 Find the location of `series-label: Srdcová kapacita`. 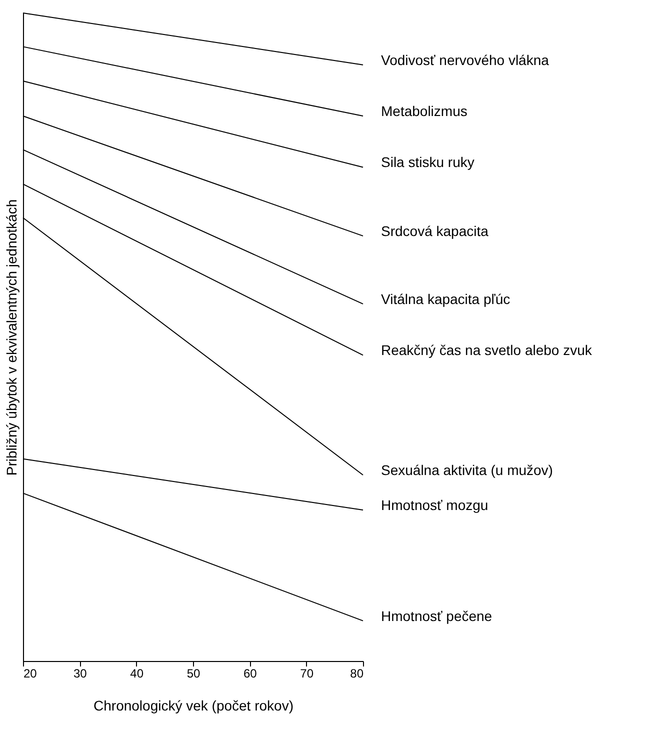

series-label: Srdcová kapacita is located at coordinates (435, 230).